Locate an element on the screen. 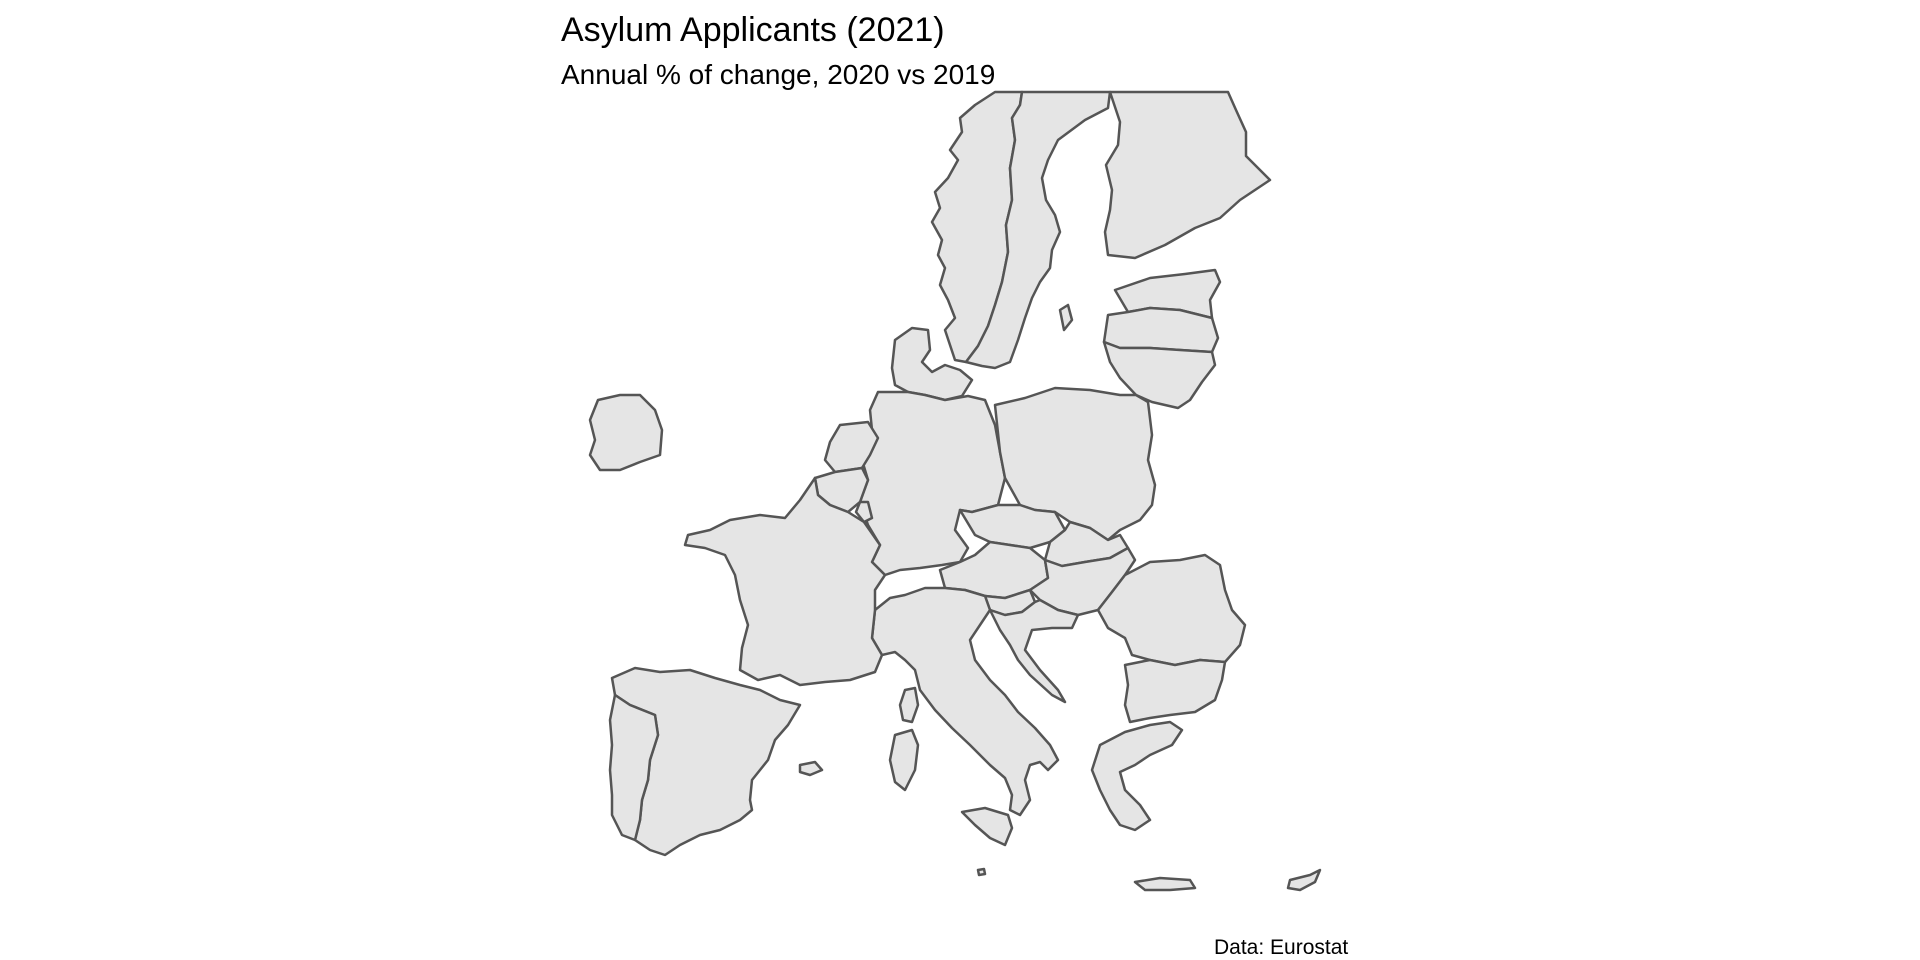 Image resolution: width=1920 pixels, height=960 pixels. map-caption: Data: Eurostat is located at coordinates (1281, 947).